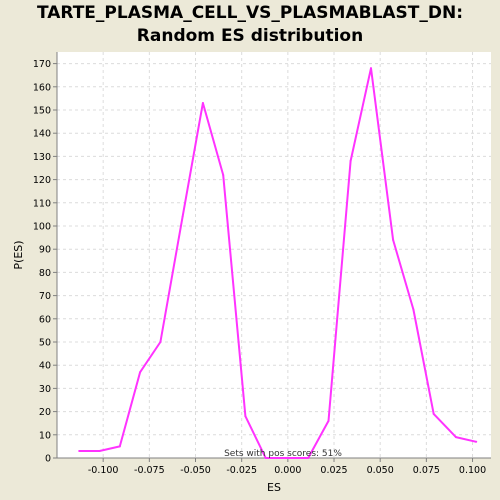 The image size is (500, 500). I want to click on y-tick-label: 160, so click(42, 87).